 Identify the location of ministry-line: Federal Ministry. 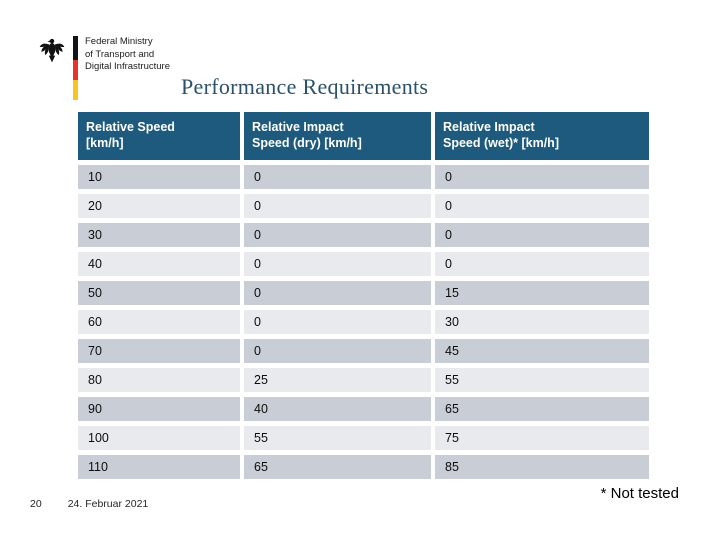
(119, 41).